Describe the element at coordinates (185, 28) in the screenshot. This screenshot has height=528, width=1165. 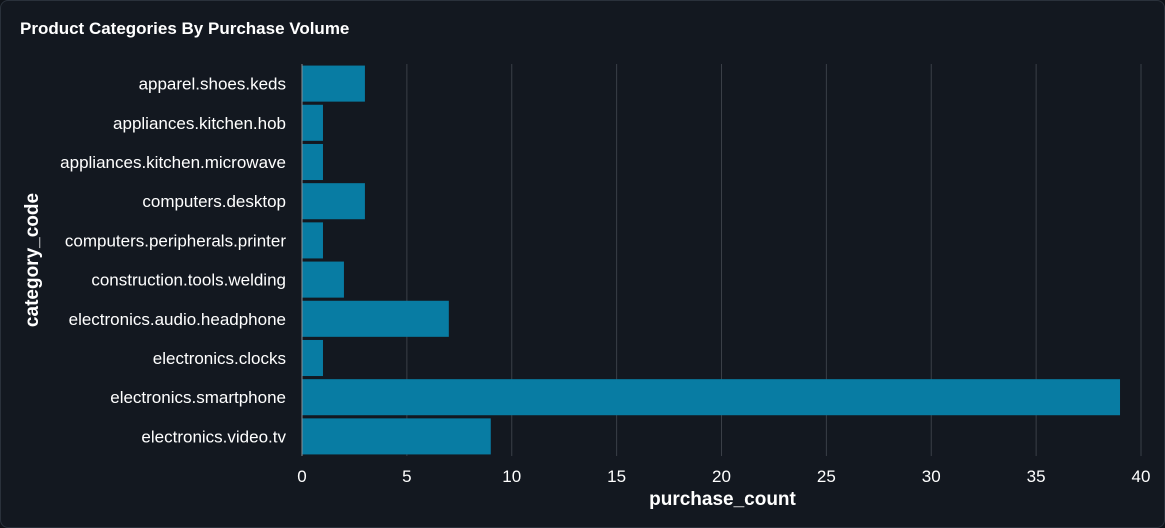
I see `chart-title: Product Categories By Purchase Volume` at that location.